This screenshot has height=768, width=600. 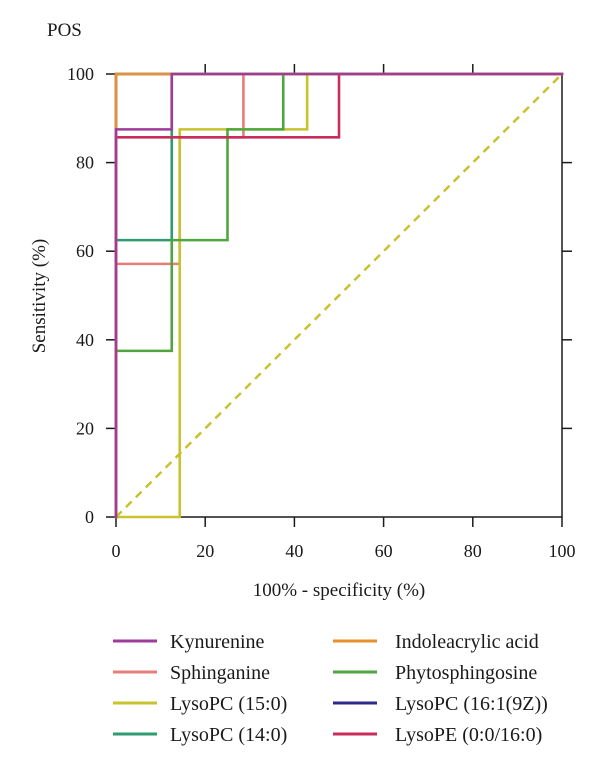 What do you see at coordinates (467, 642) in the screenshot?
I see `legend-label-indoleacrylic-acid: Indoleacrylic acid` at bounding box center [467, 642].